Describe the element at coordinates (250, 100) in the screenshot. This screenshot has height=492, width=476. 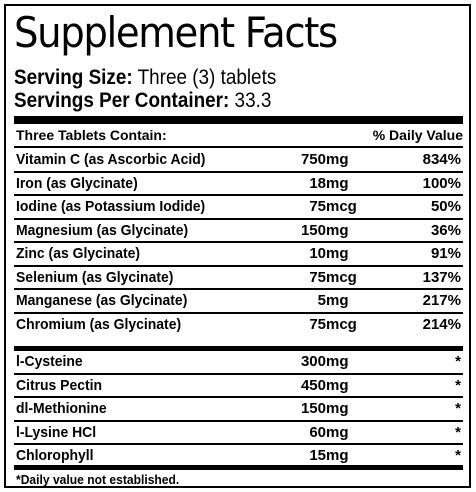
I see `servings-per-container-value: 33.3` at that location.